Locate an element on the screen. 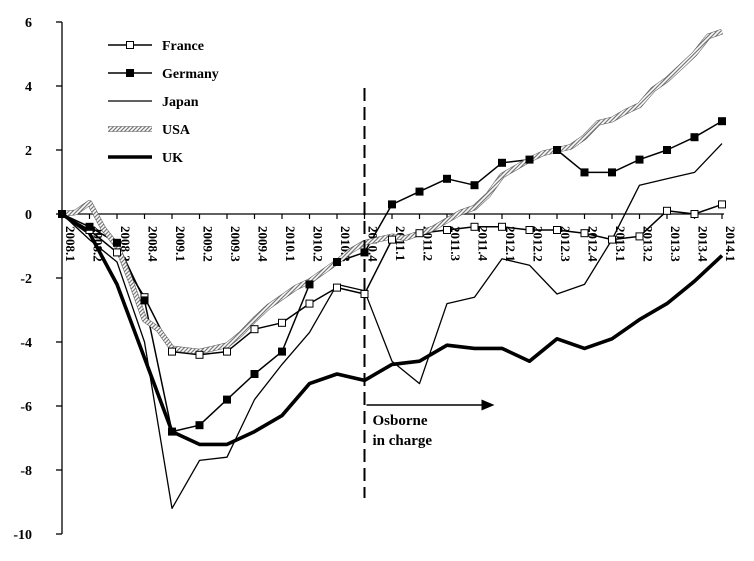 The height and width of the screenshot is (561, 754). x-tick-label: 2011.4 is located at coordinates (483, 244).